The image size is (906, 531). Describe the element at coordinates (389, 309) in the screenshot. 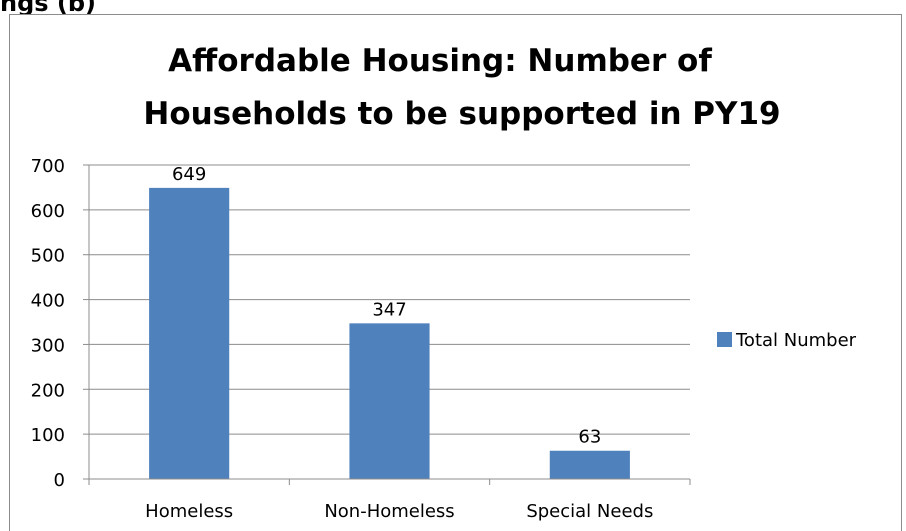

I see `data-label: 347` at that location.